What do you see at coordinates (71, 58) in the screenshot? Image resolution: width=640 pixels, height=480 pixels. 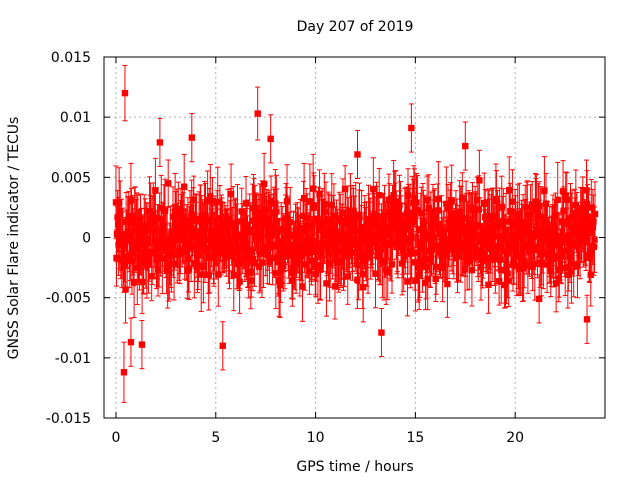 I see `y-tick-label: 0.015` at bounding box center [71, 58].